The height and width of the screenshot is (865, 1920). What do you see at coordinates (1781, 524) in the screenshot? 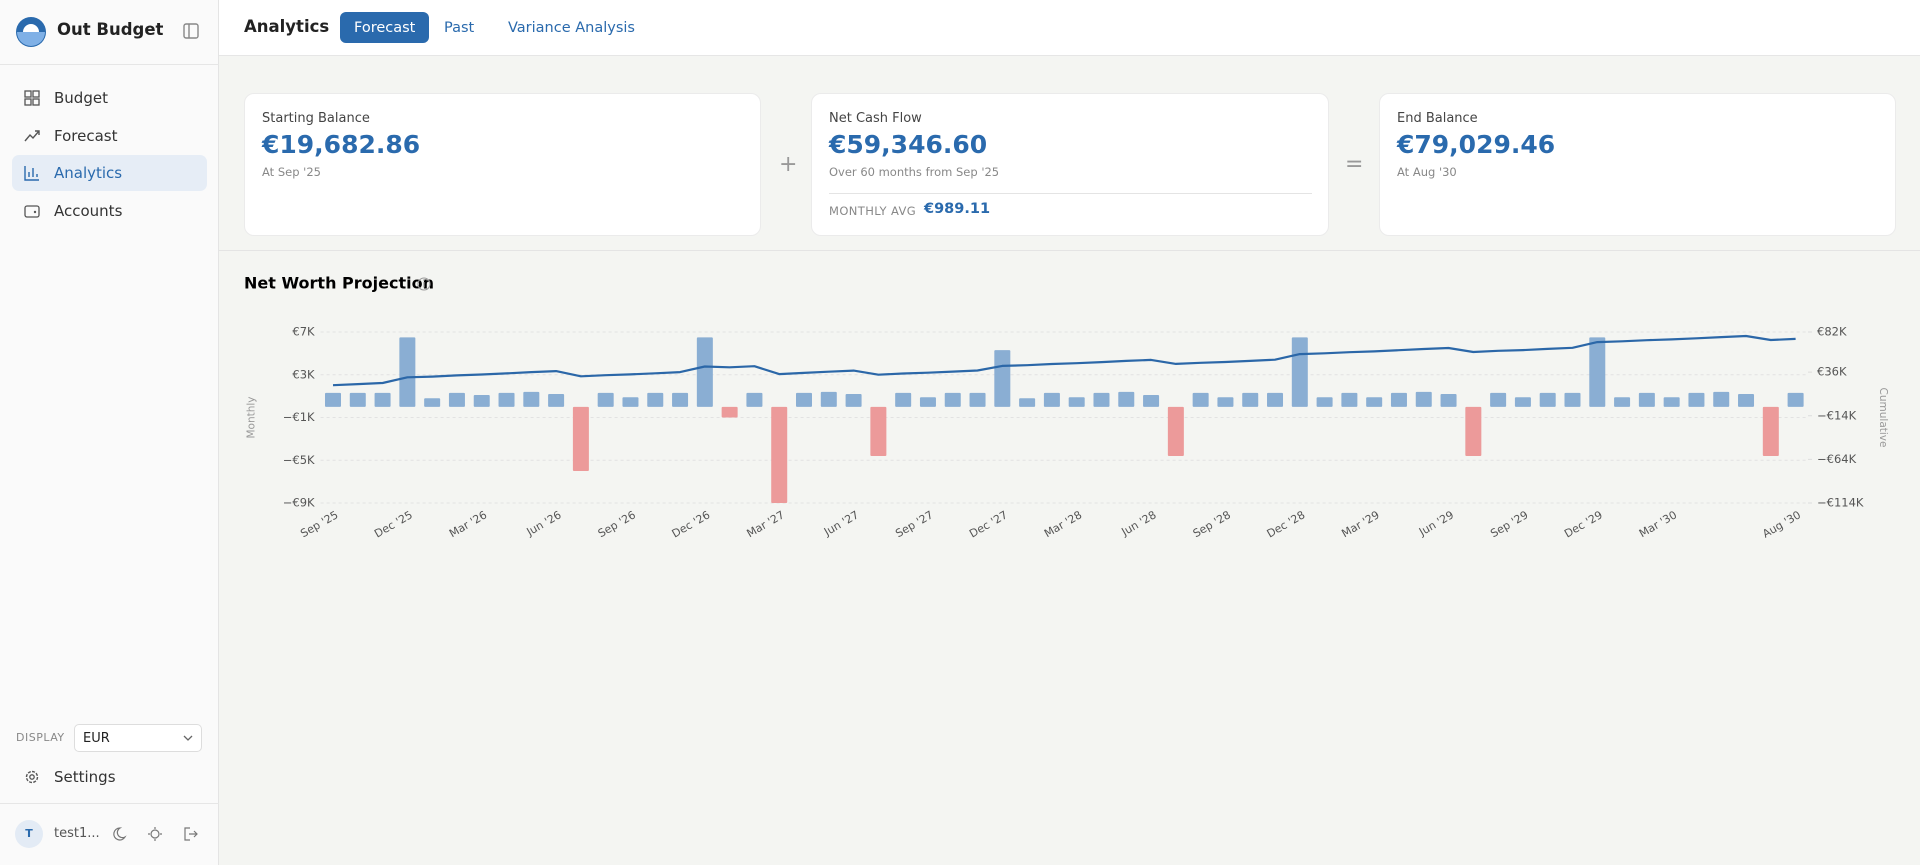
I see `x-tick-label: Aug '30` at bounding box center [1781, 524].